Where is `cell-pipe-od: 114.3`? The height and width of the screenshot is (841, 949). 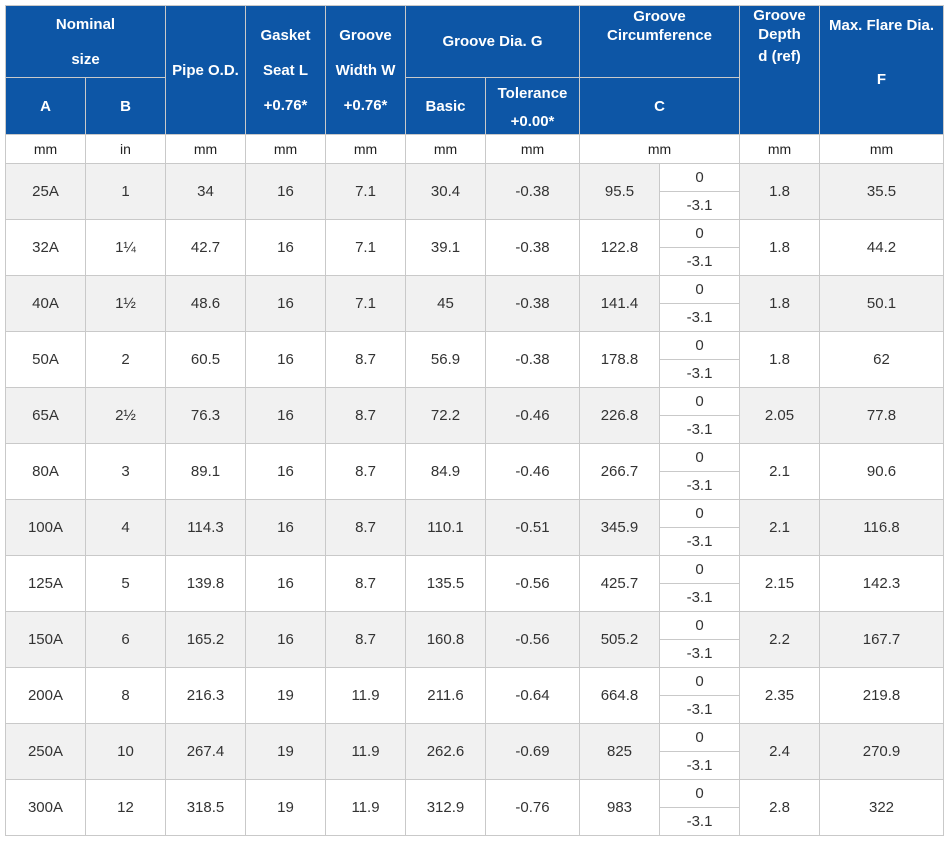
cell-pipe-od: 114.3 is located at coordinates (205, 527).